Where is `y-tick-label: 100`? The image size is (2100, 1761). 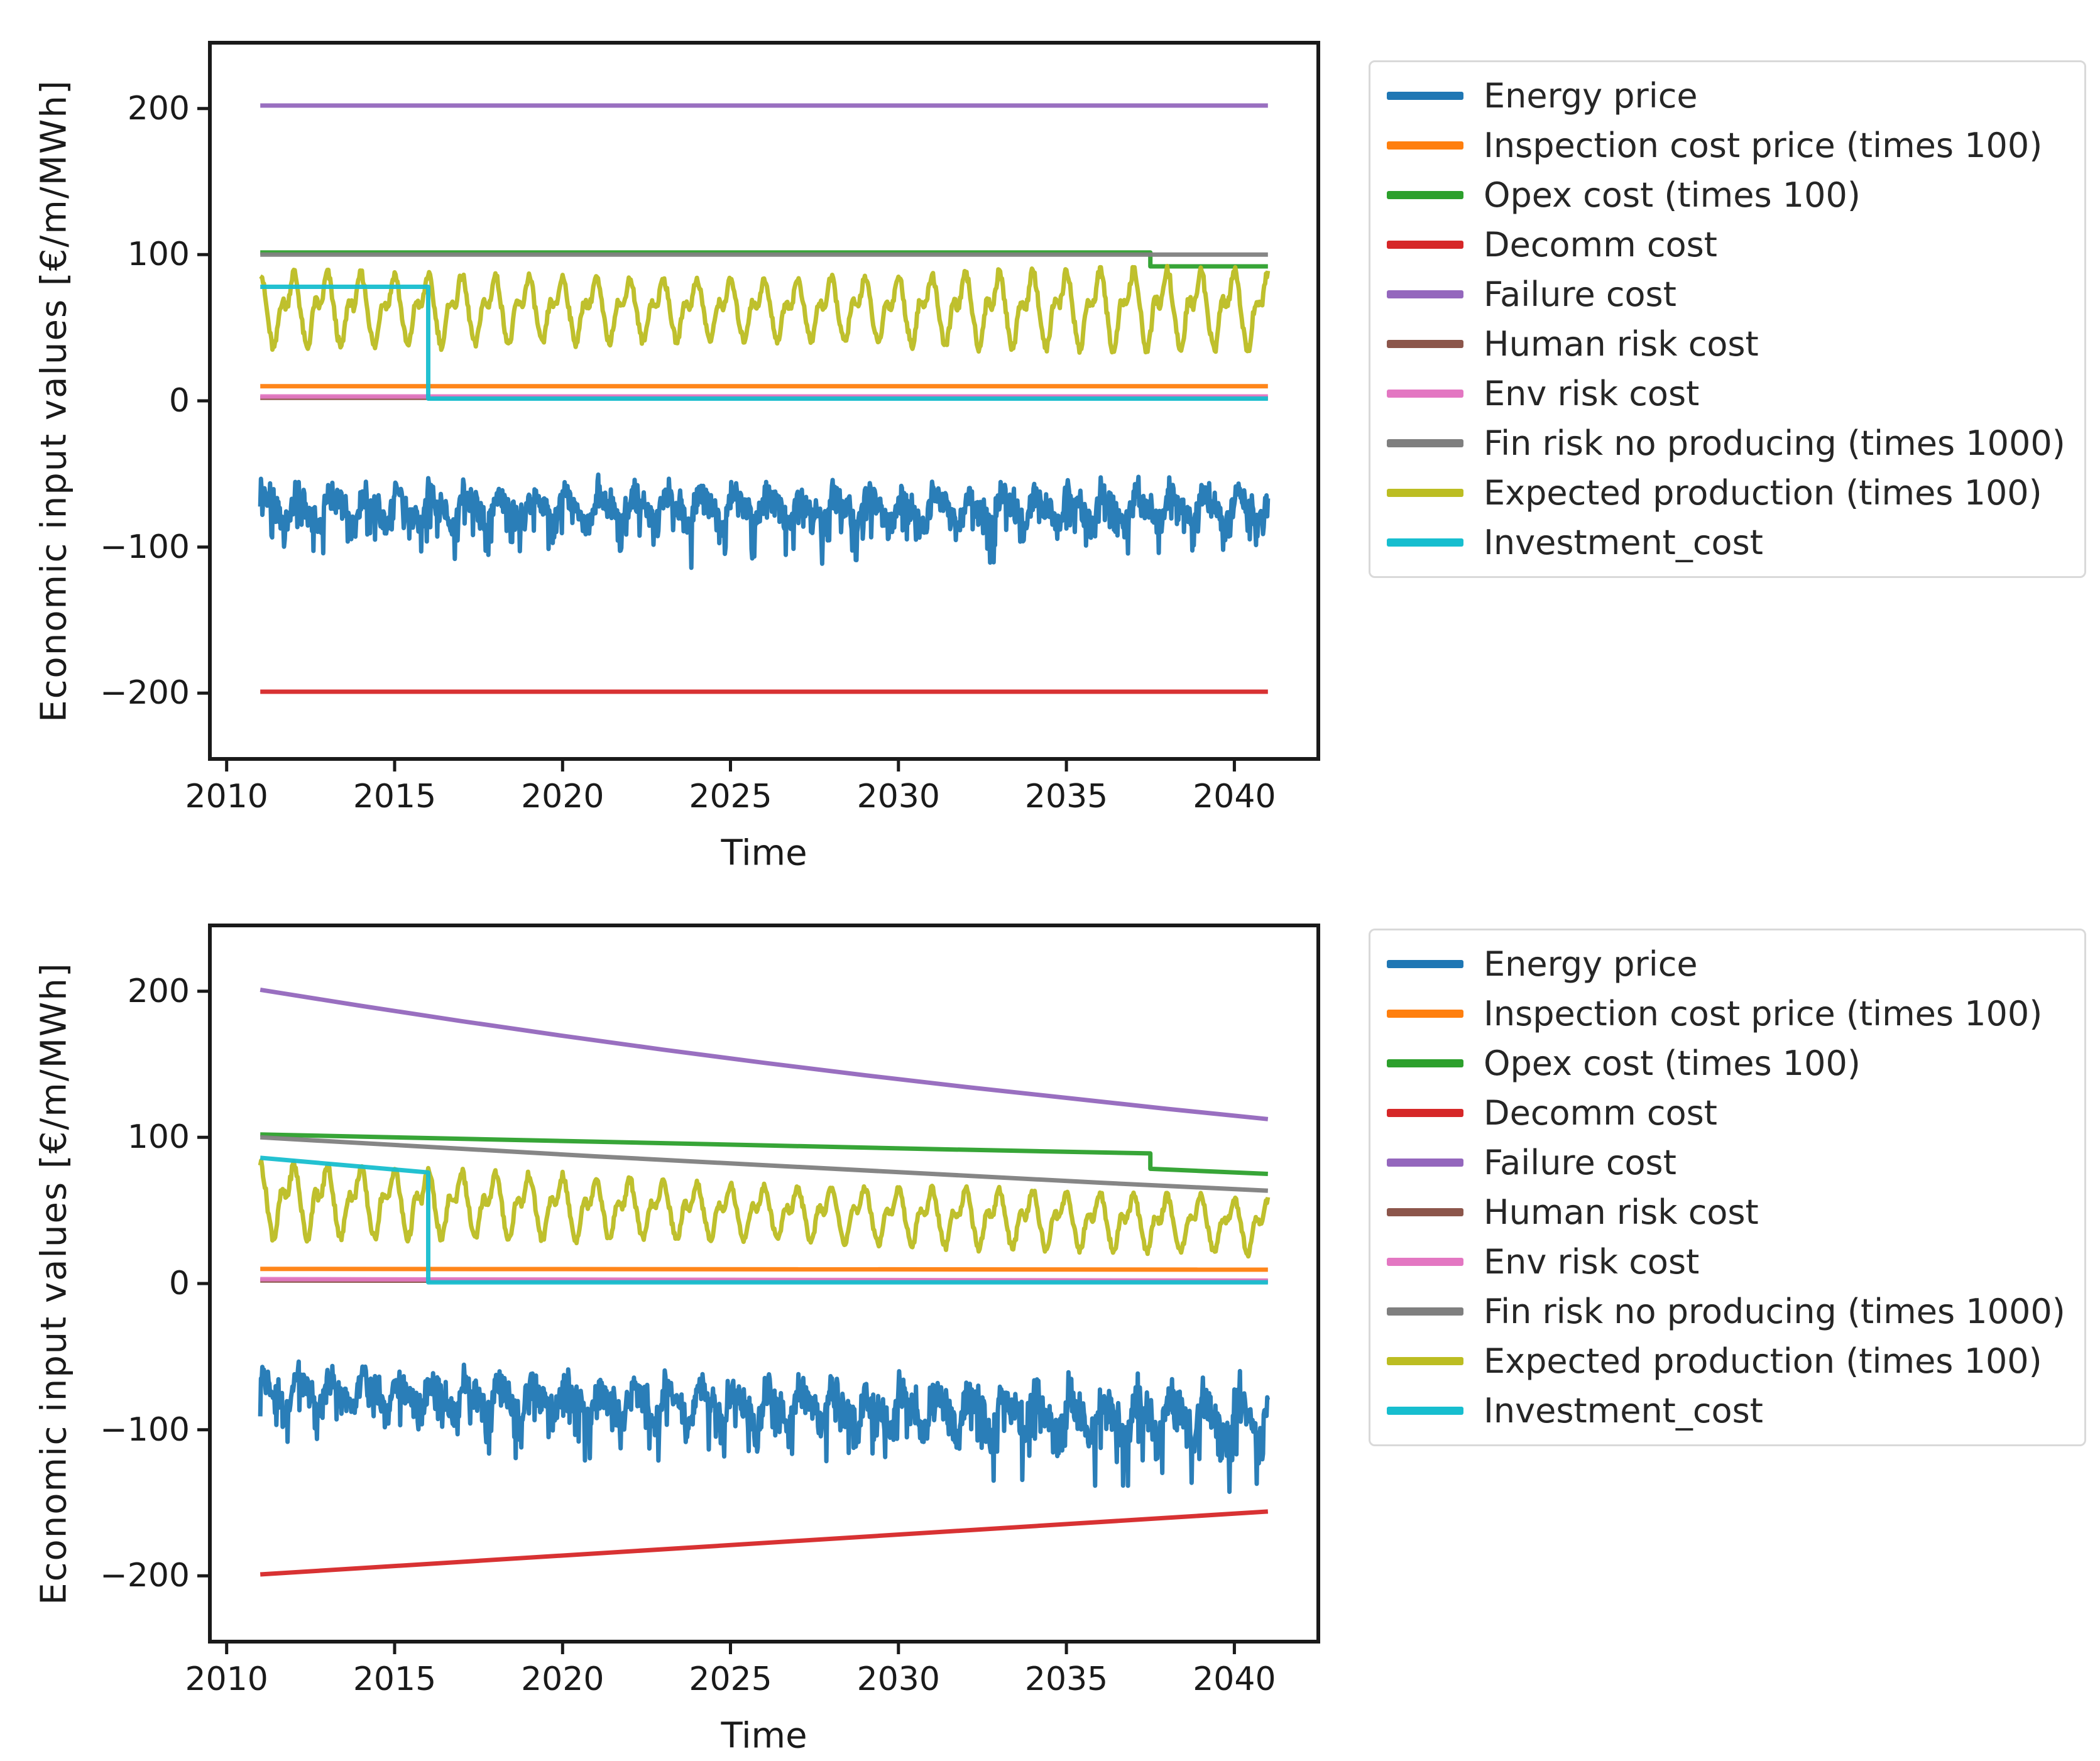
y-tick-label: 100 is located at coordinates (158, 255).